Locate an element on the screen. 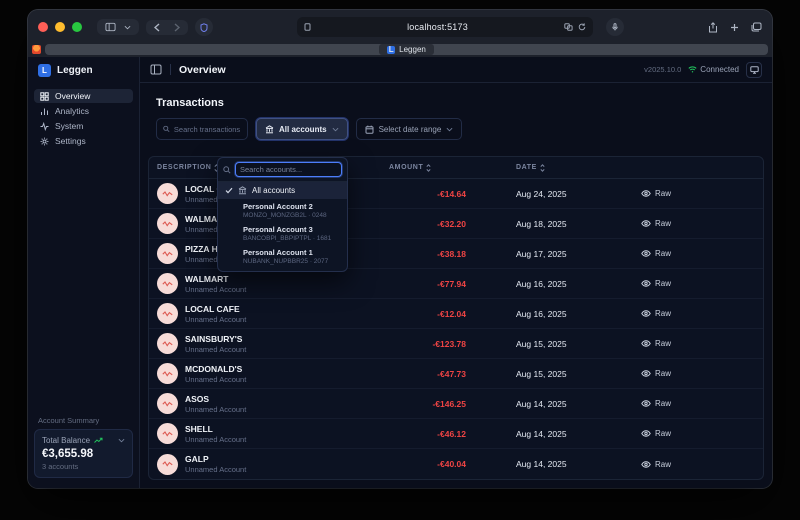 This screenshot has height=520, width=800. account-option-detail: BANCOBPI_BBPIPTPL · 1681 is located at coordinates (287, 238).